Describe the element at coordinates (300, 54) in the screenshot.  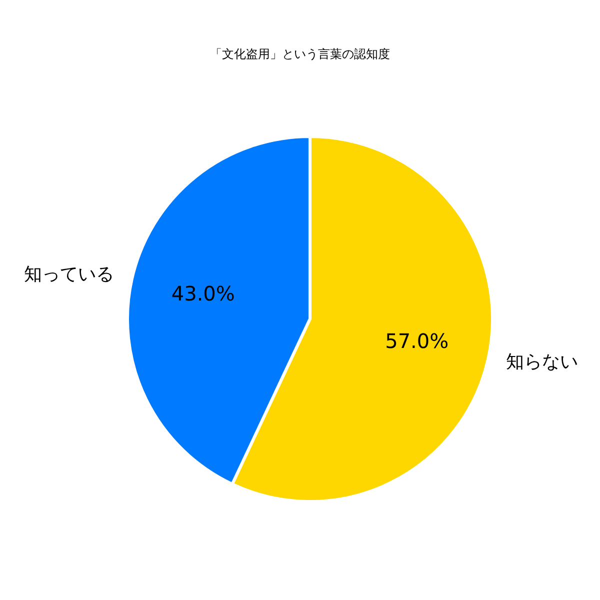
I see `chart-title: 「文化盗用」という言葉の認知度` at that location.